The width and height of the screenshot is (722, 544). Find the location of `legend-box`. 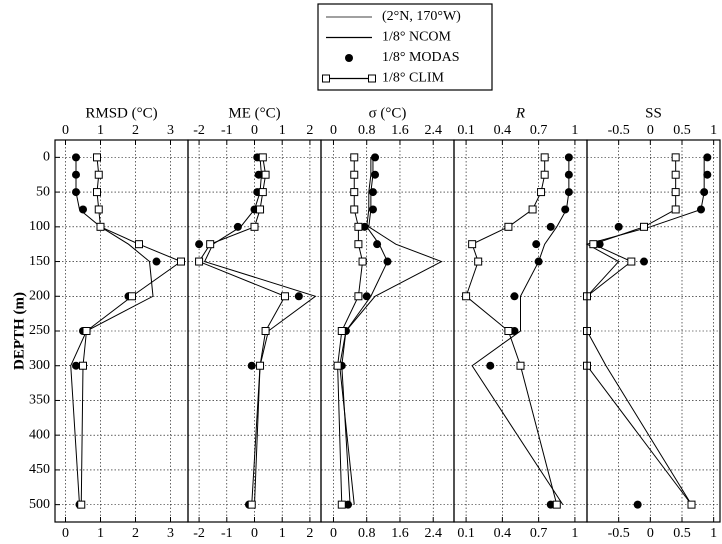

legend-box is located at coordinates (405, 47).